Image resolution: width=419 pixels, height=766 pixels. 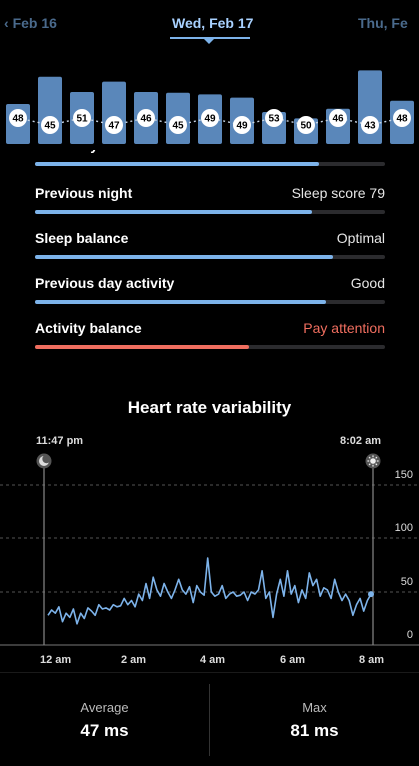 I want to click on x-tick-12am: 12 am, so click(x=56, y=660).